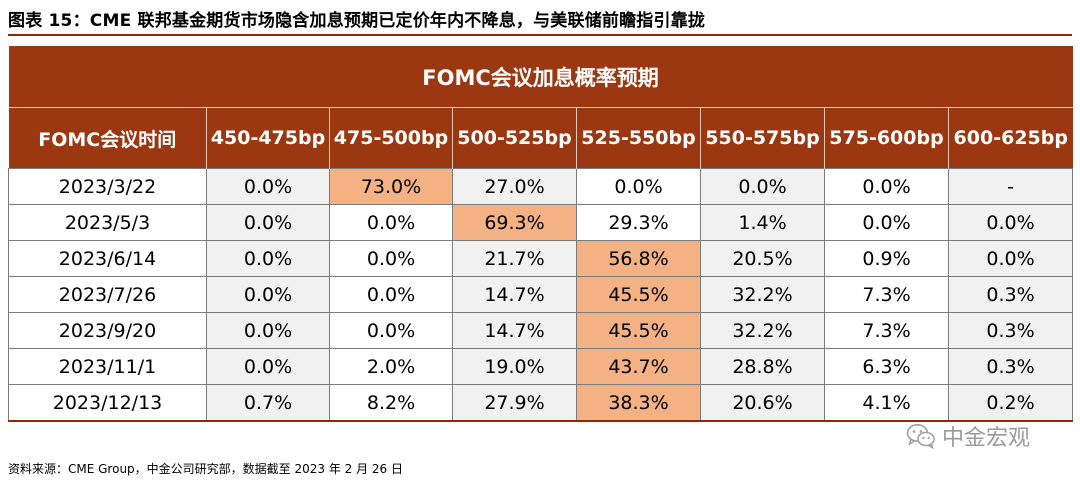 The image size is (1080, 483). Describe the element at coordinates (540, 35) in the screenshot. I see `title-divider` at that location.